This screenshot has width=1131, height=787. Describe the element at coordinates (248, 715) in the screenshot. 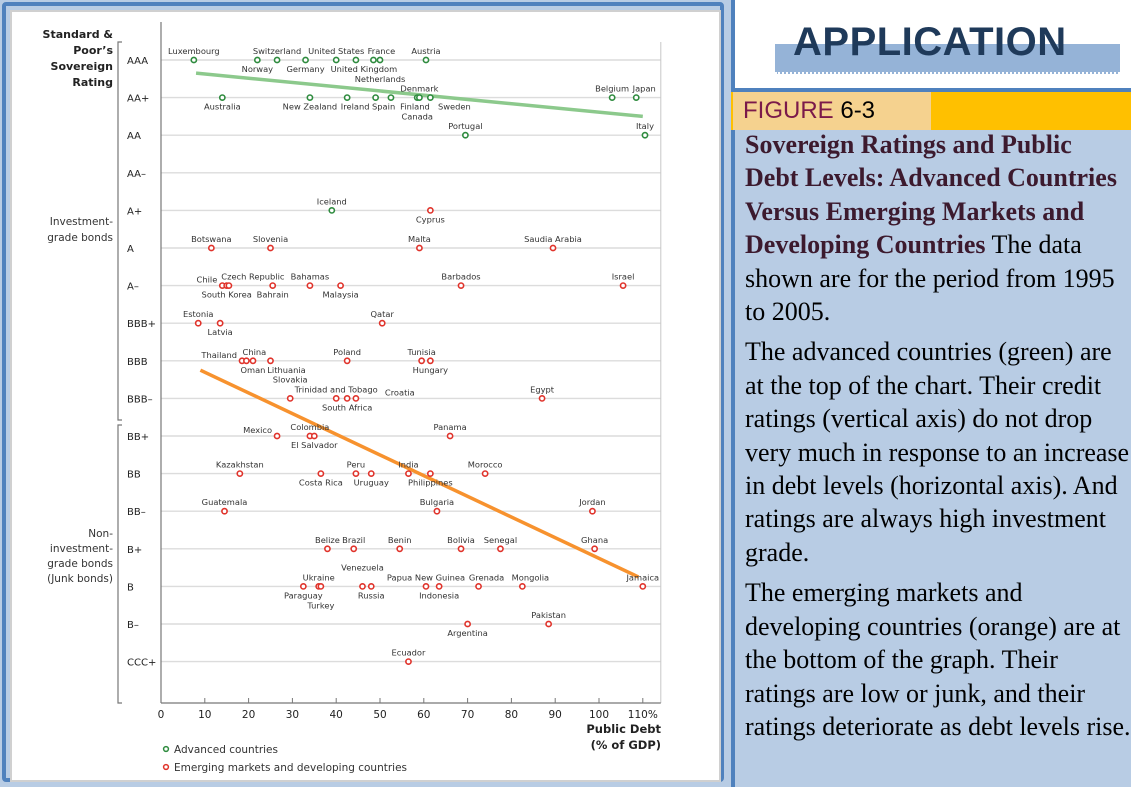

I see `x-tick-label: 20` at that location.